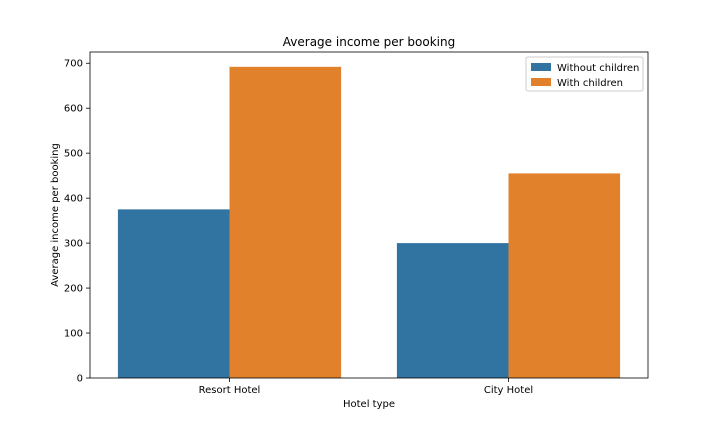 The image size is (720, 437). What do you see at coordinates (73, 334) in the screenshot?
I see `y-tick-label-100: 100` at bounding box center [73, 334].